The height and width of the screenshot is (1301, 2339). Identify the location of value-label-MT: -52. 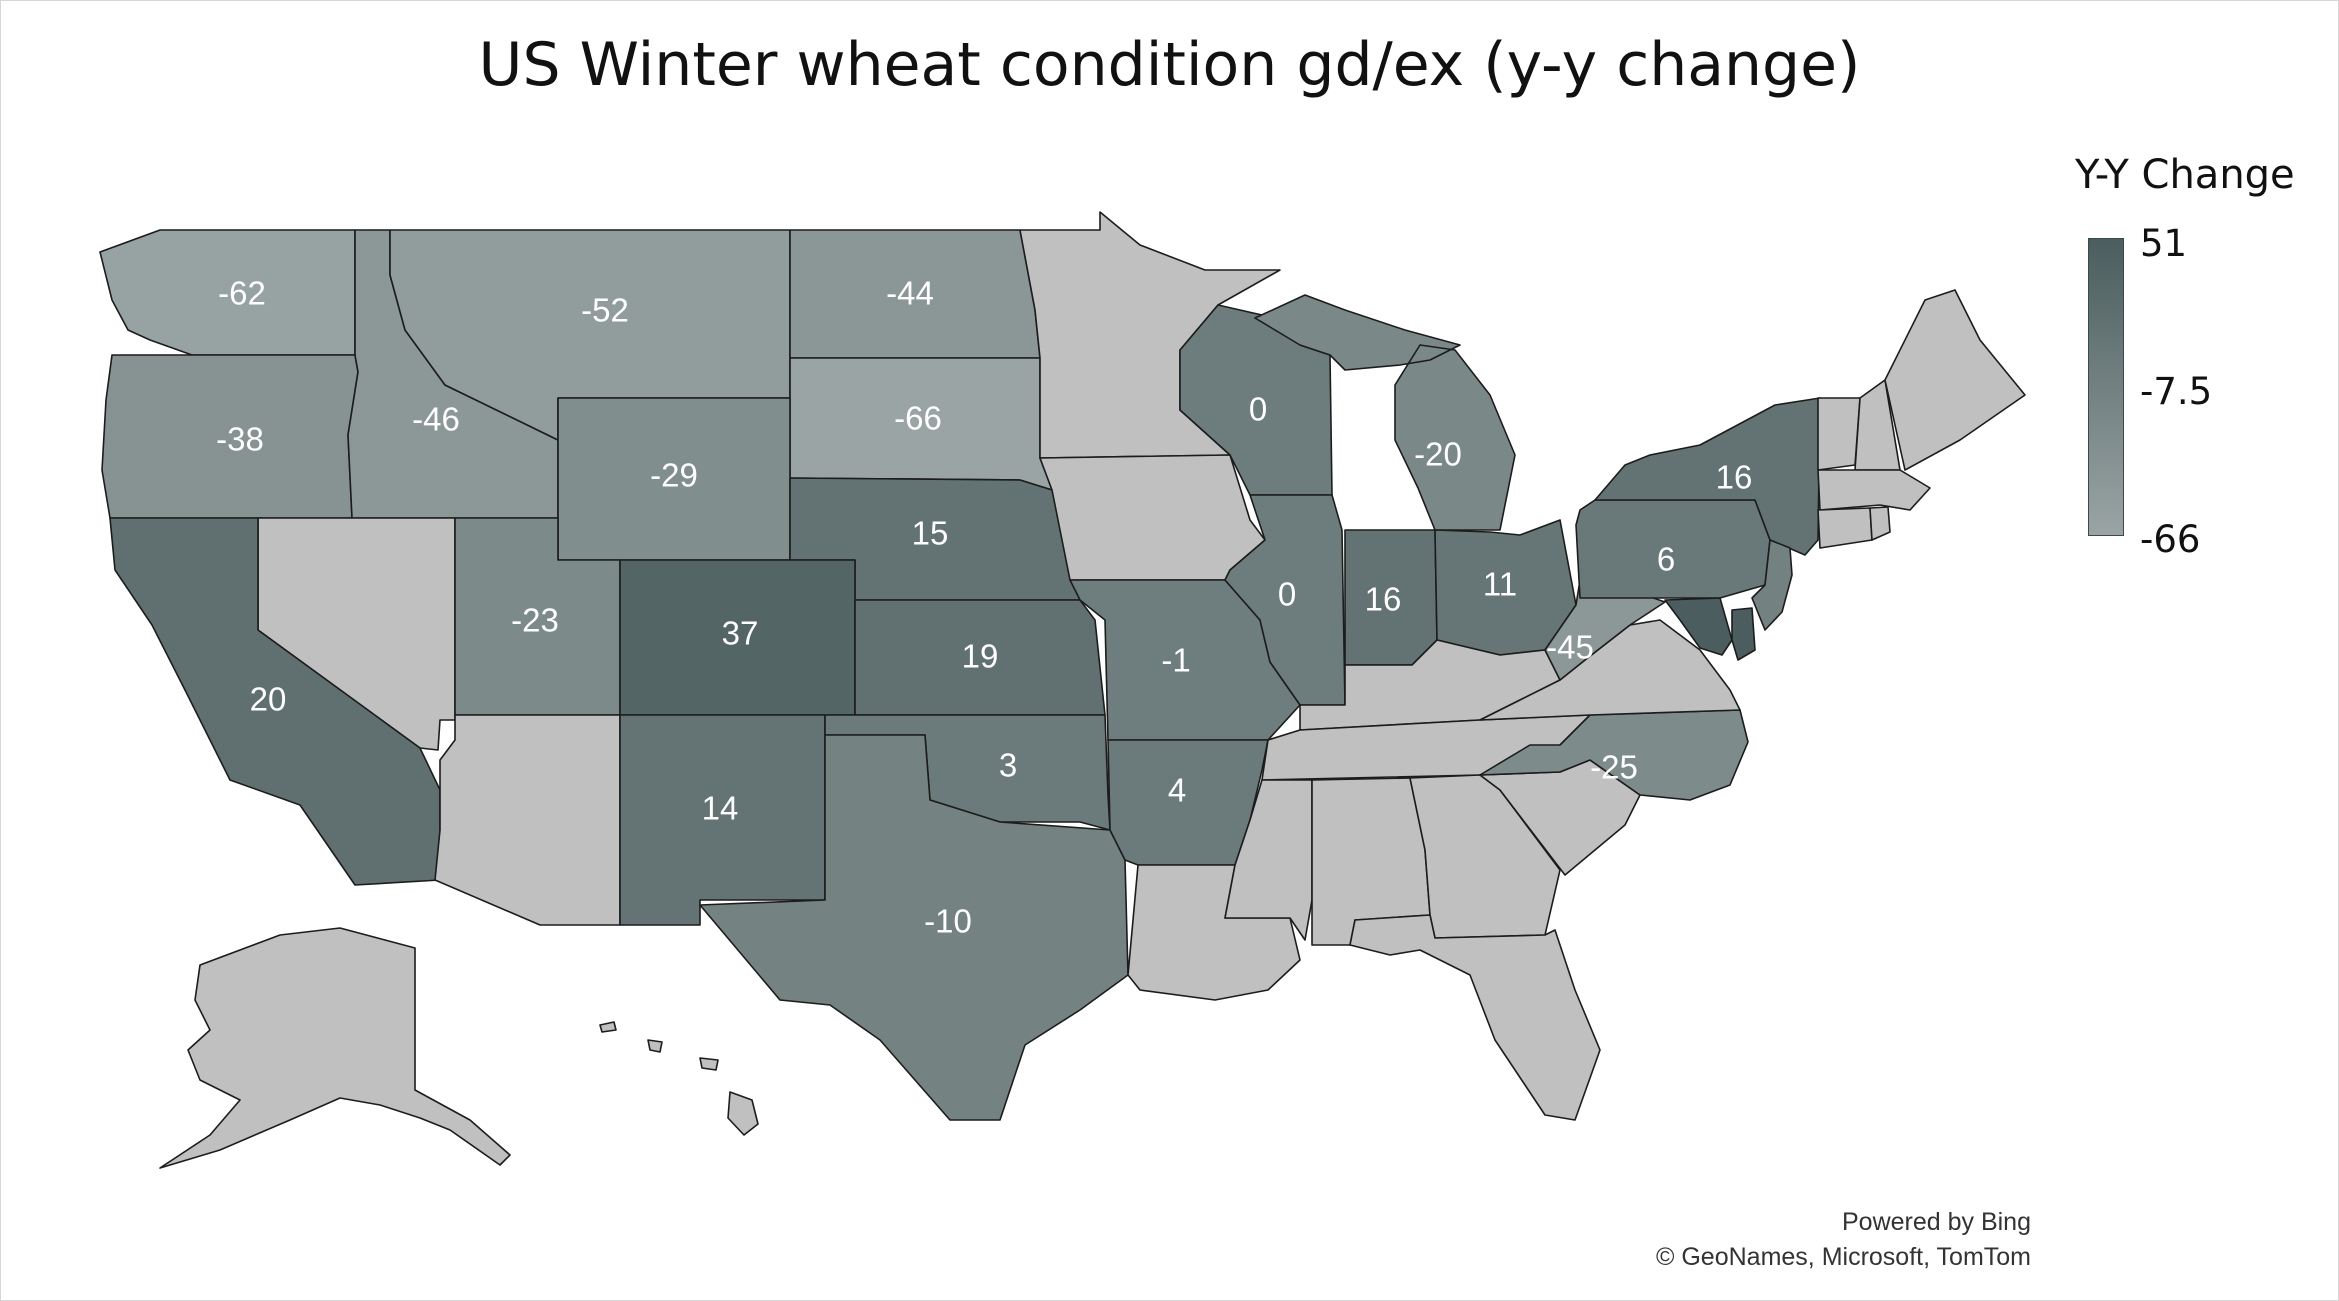
(605, 310).